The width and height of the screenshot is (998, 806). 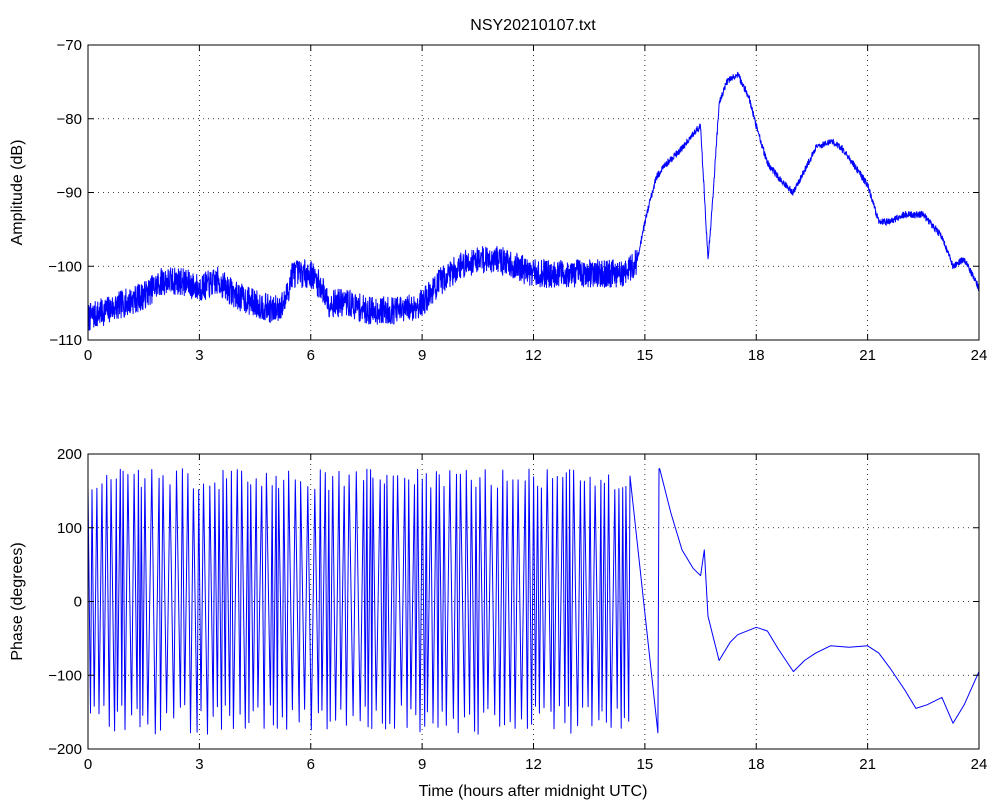 What do you see at coordinates (65, 675) in the screenshot?
I see `phase-y-tick-label: −100` at bounding box center [65, 675].